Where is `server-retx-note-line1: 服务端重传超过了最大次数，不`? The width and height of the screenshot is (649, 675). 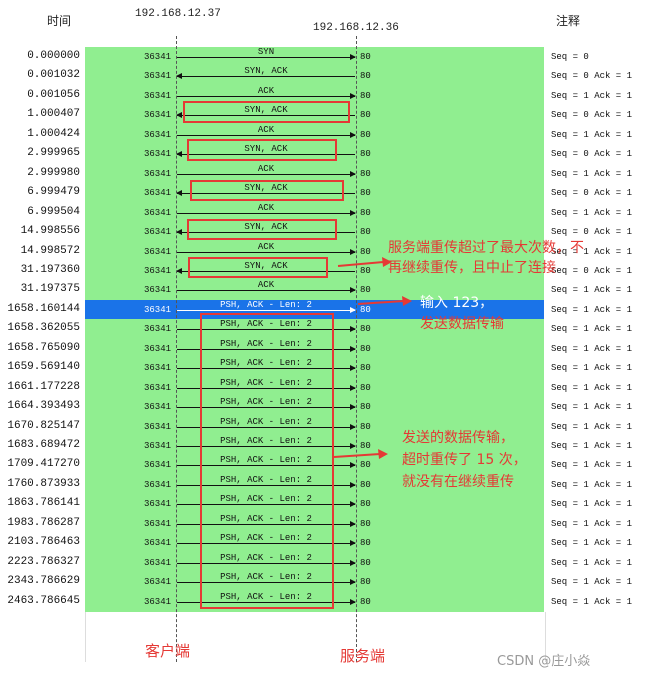 server-retx-note-line1: 服务端重传超过了最大次数，不 is located at coordinates (486, 248).